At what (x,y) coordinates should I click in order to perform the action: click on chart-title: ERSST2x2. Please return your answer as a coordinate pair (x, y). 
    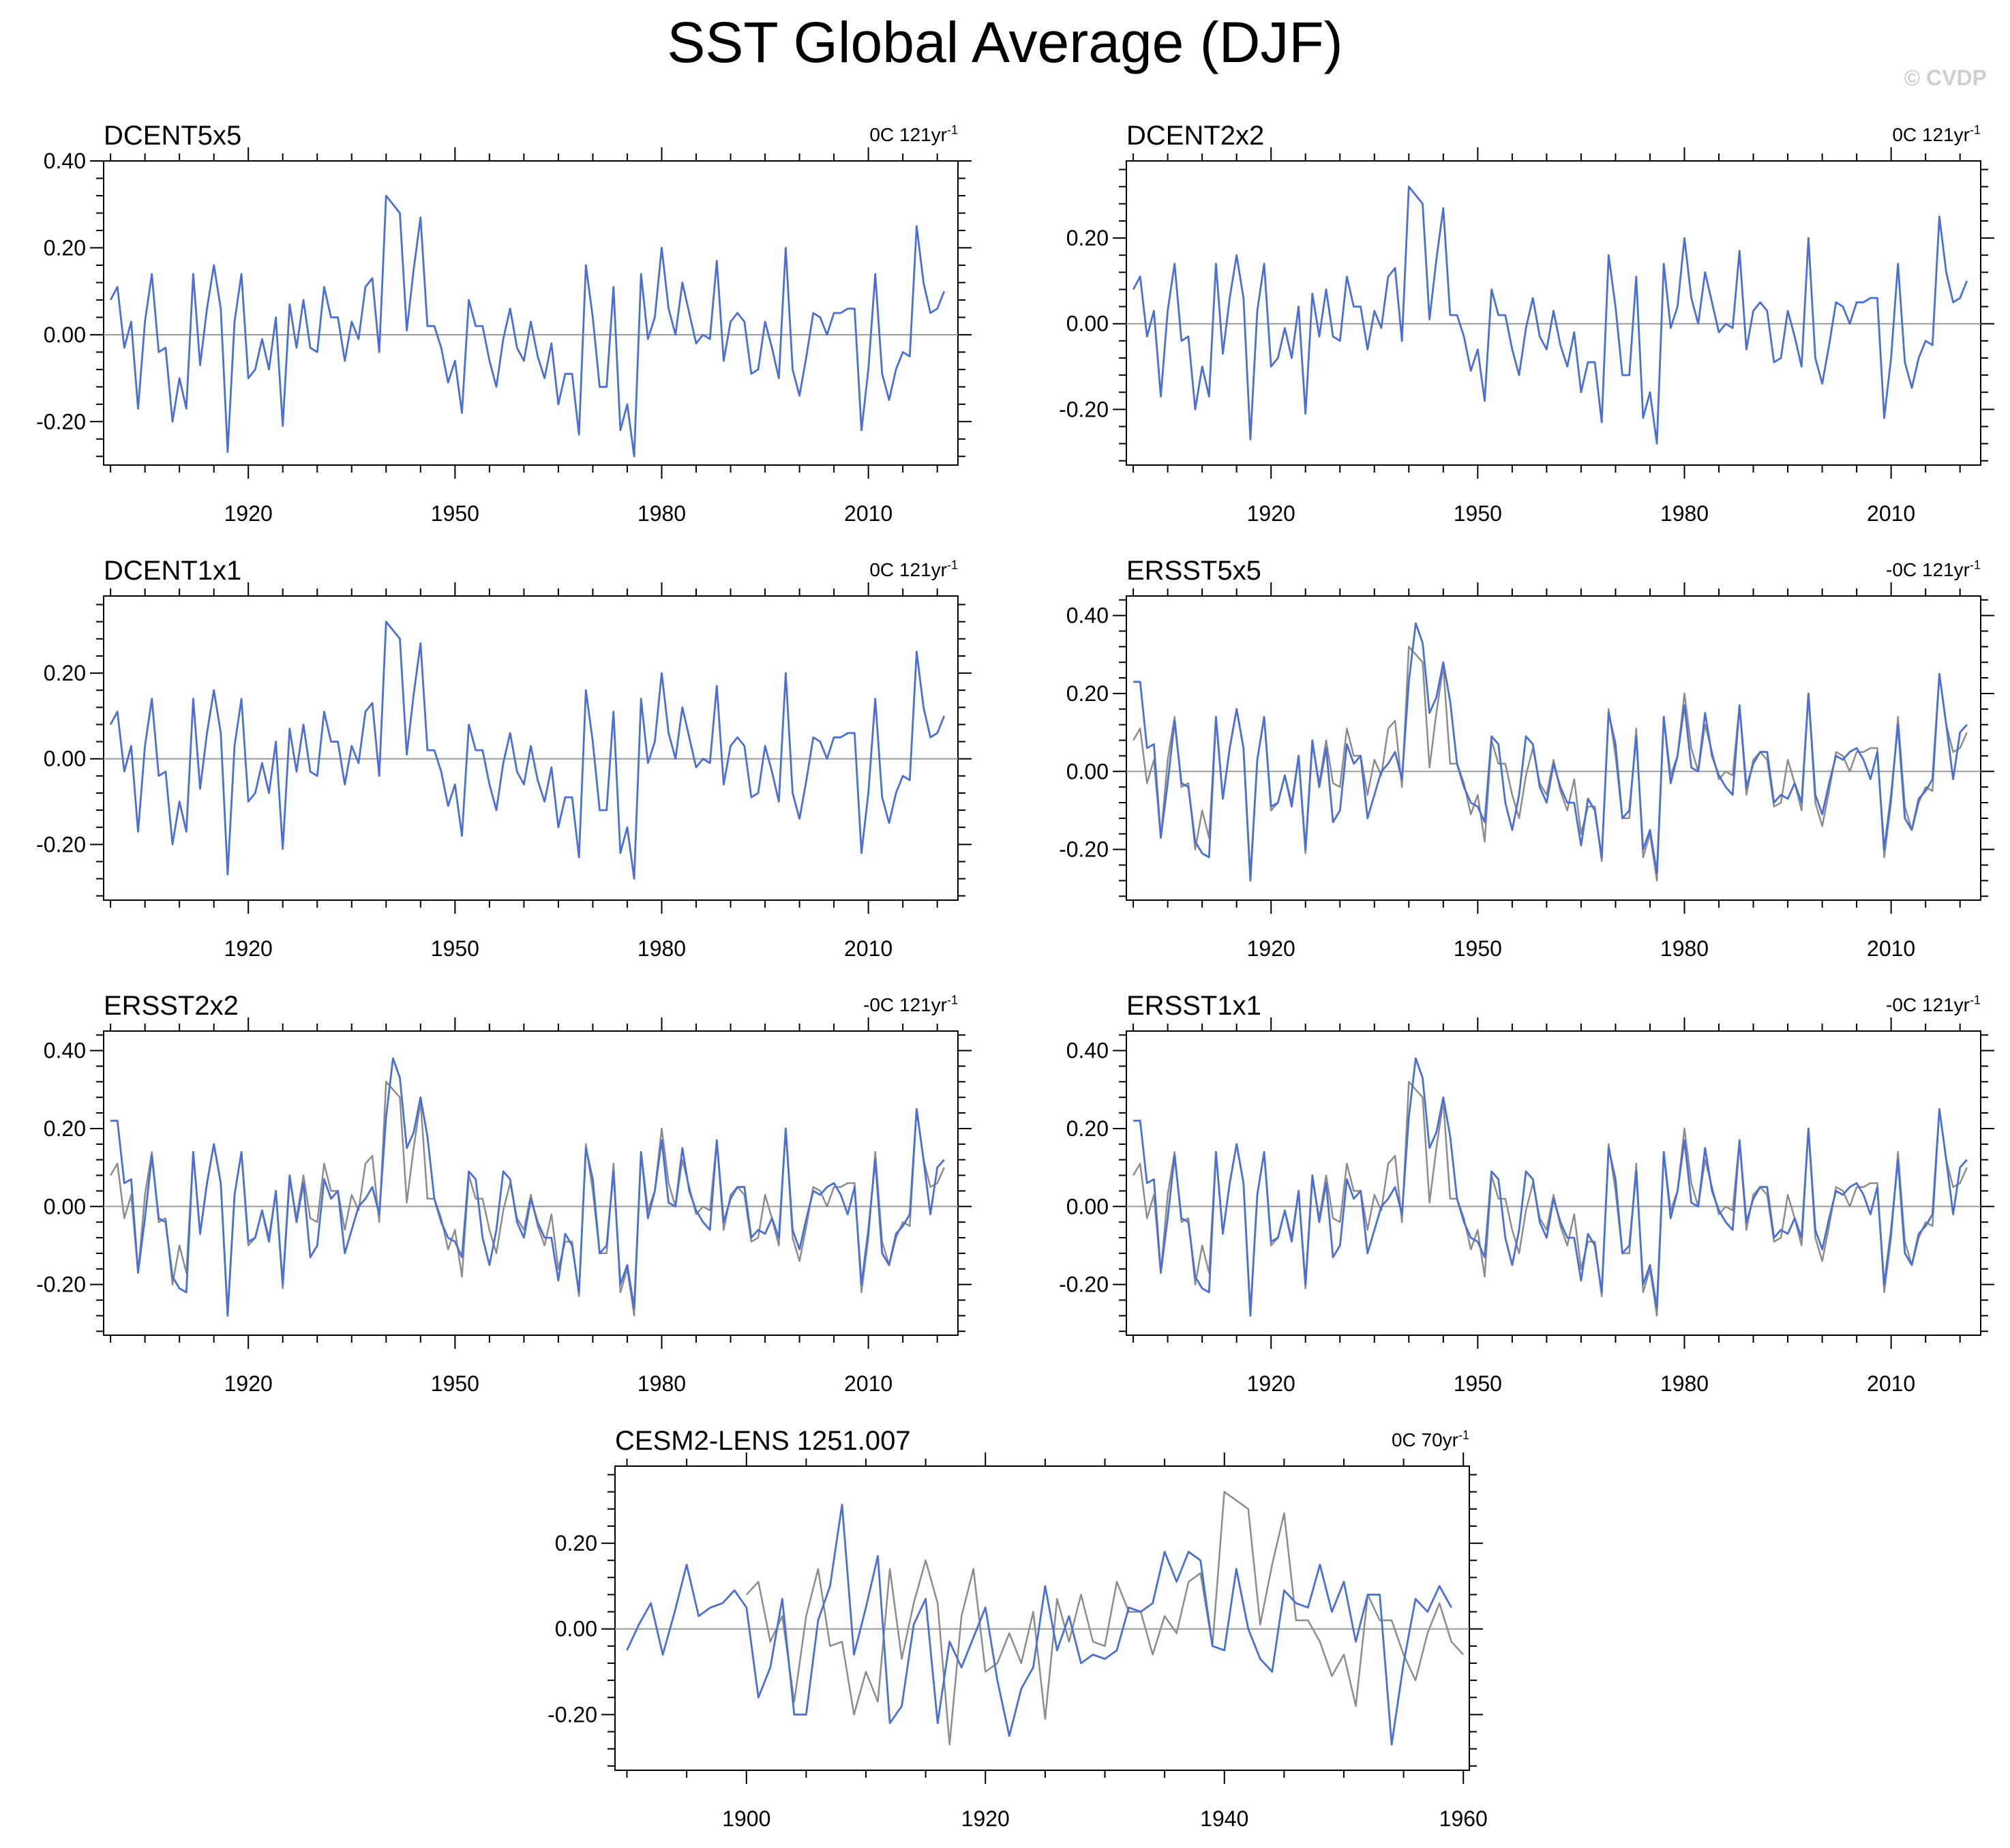
    Looking at the image, I should click on (171, 1006).